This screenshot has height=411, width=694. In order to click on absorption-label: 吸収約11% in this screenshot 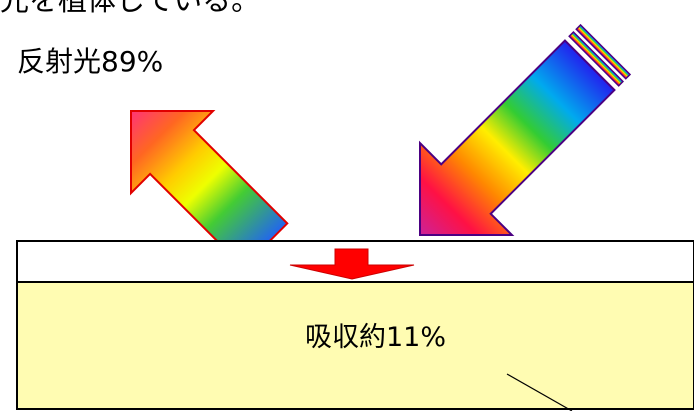, I will do `click(376, 337)`.